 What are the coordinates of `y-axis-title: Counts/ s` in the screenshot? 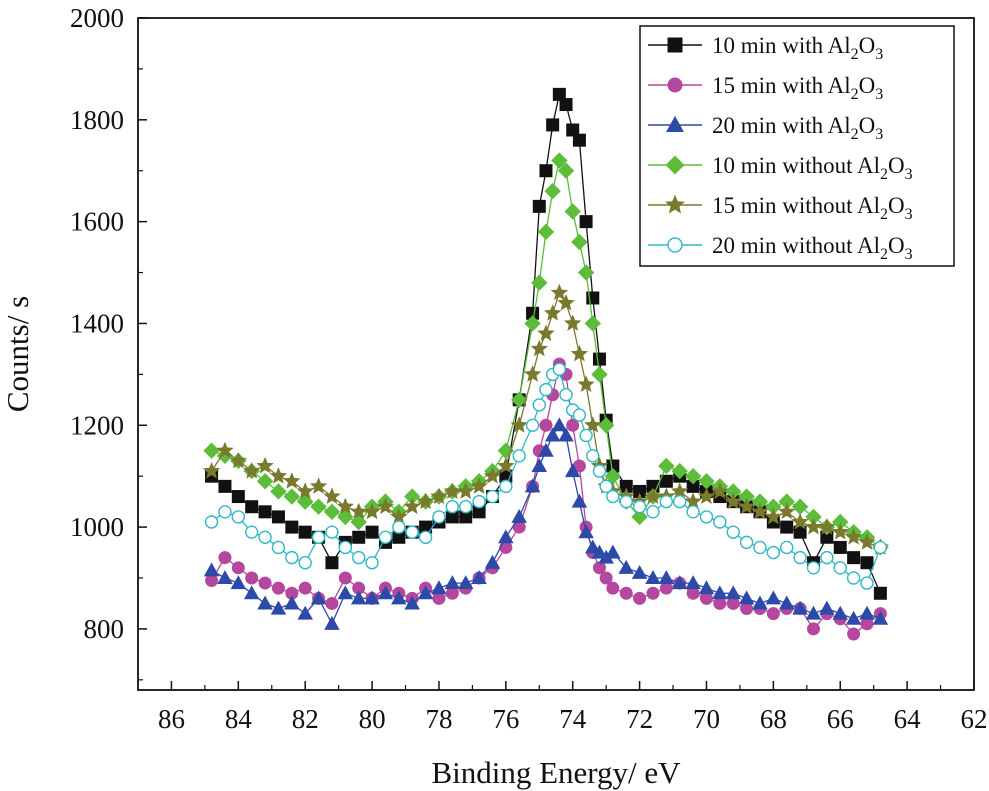 It's located at (17, 354).